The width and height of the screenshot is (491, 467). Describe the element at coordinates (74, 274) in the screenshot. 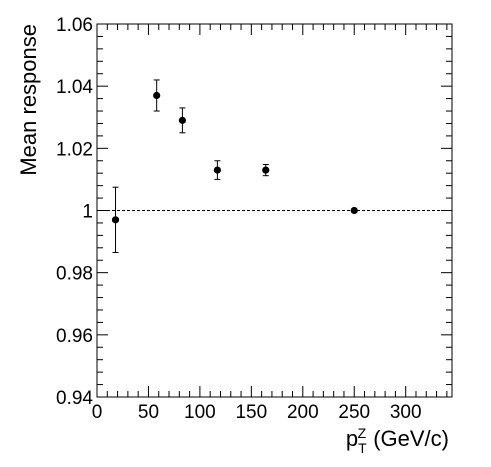

I see `y-tick-label: 0.98` at that location.